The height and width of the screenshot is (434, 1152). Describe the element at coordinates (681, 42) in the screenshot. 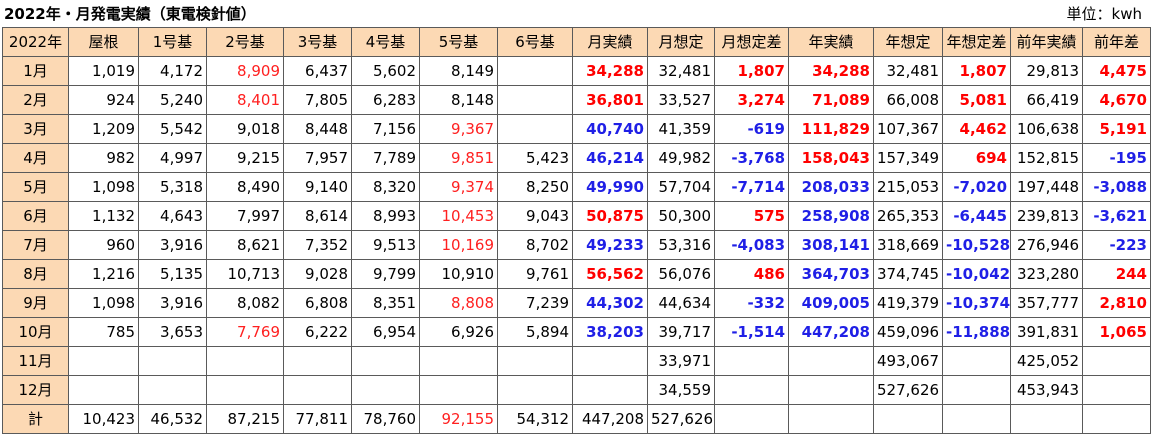

I see `column-header: 月想定` at that location.